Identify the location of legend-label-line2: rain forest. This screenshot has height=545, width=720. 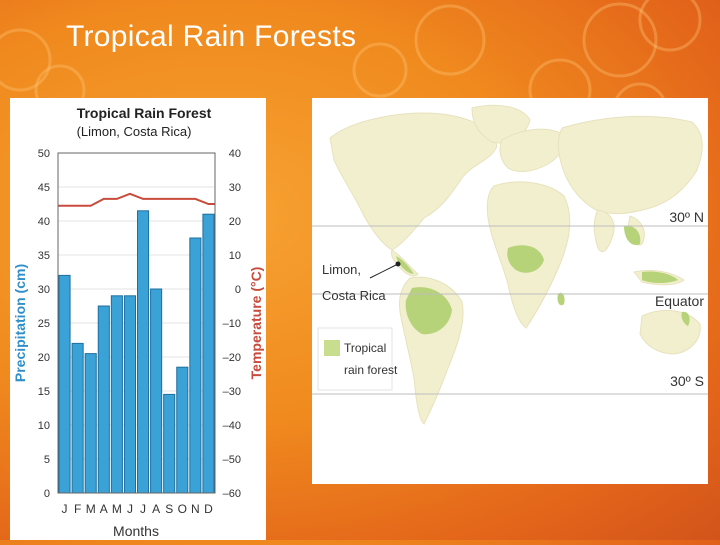
(371, 370).